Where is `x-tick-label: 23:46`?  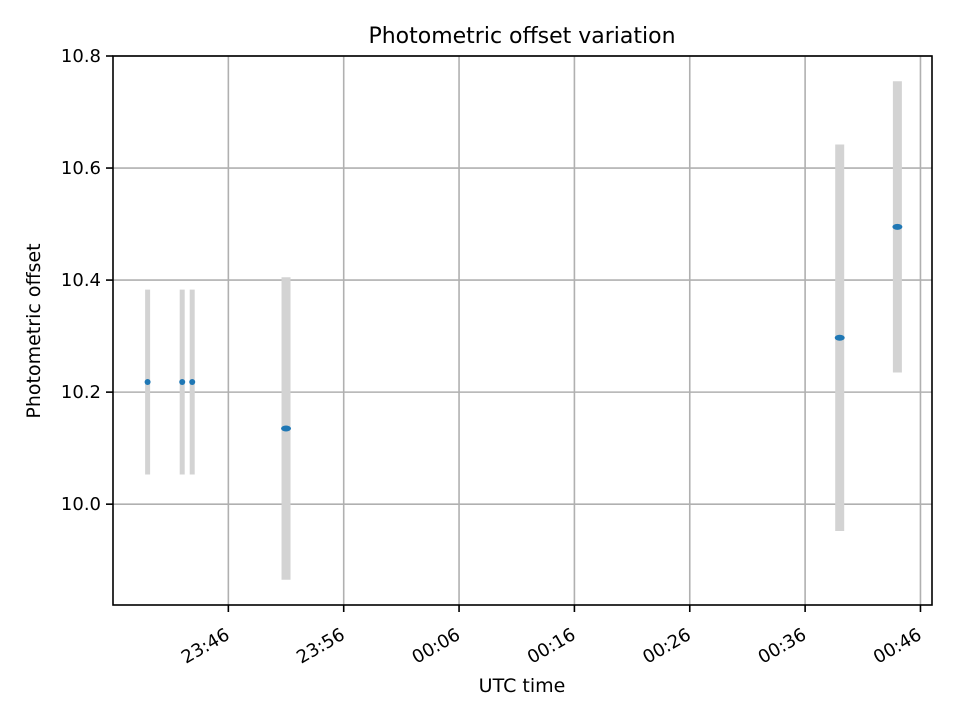 x-tick-label: 23:46 is located at coordinates (205, 646).